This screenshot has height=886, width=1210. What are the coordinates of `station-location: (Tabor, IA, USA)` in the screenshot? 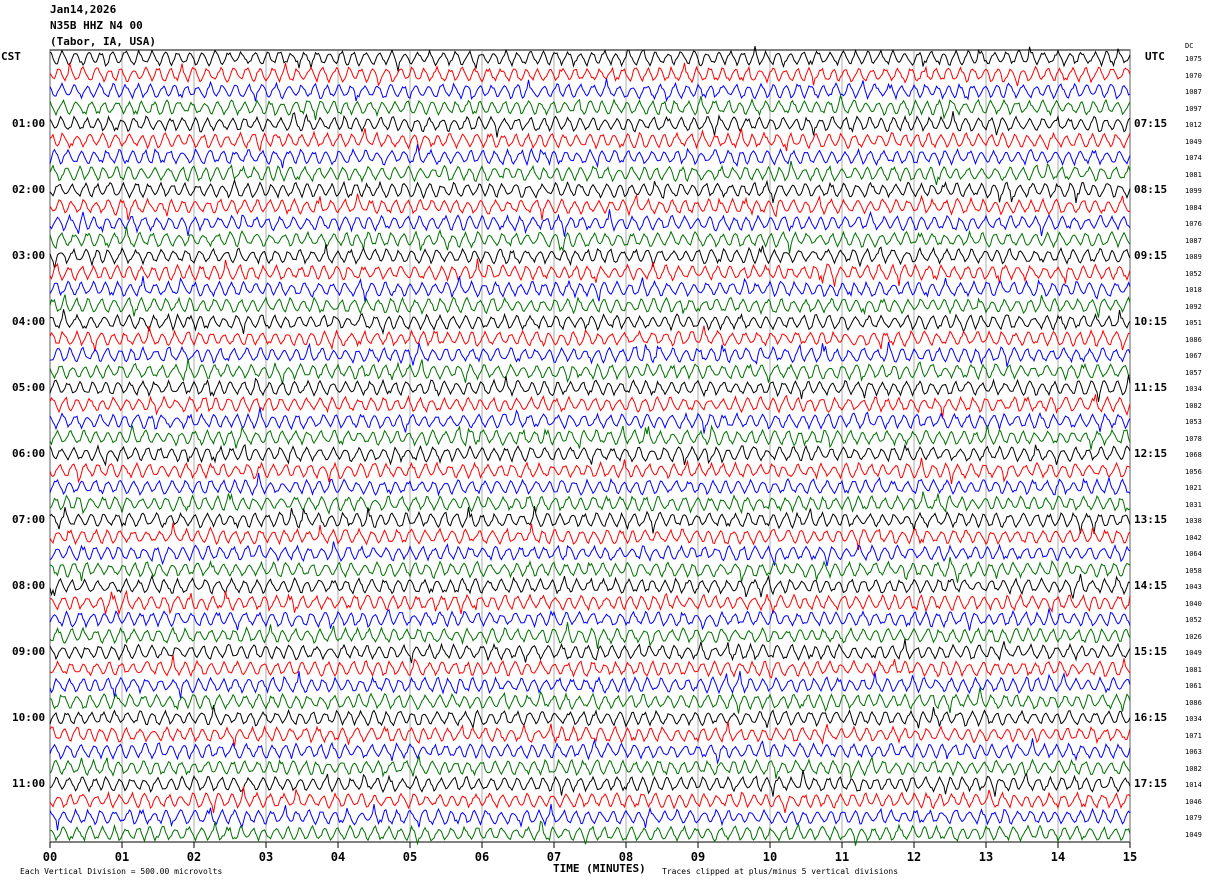 It's located at (103, 41).